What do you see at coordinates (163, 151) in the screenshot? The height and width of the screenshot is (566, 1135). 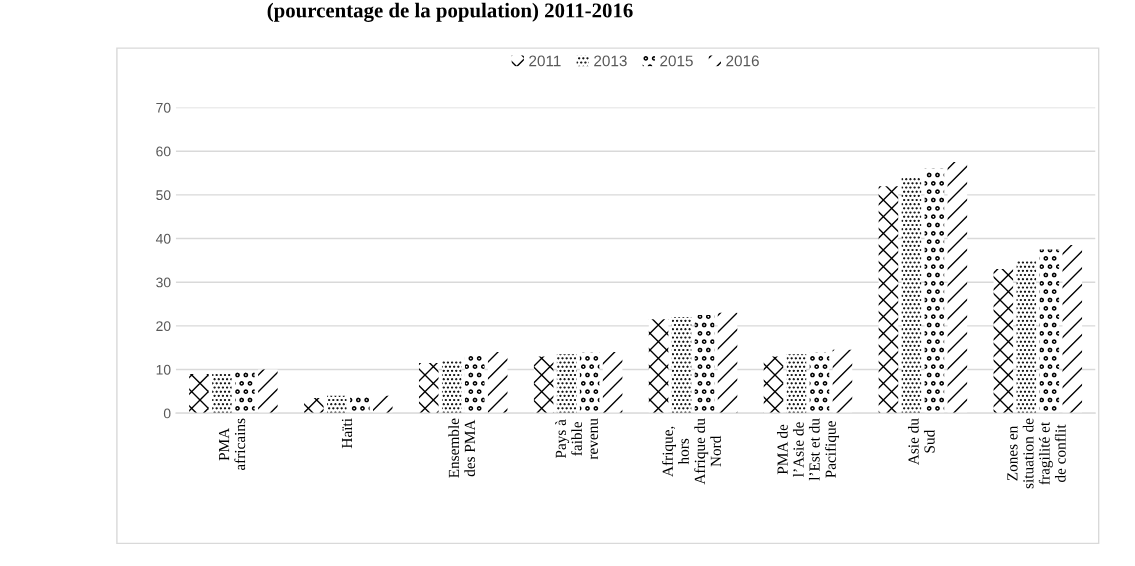 I see `y-tick-label: 60` at bounding box center [163, 151].